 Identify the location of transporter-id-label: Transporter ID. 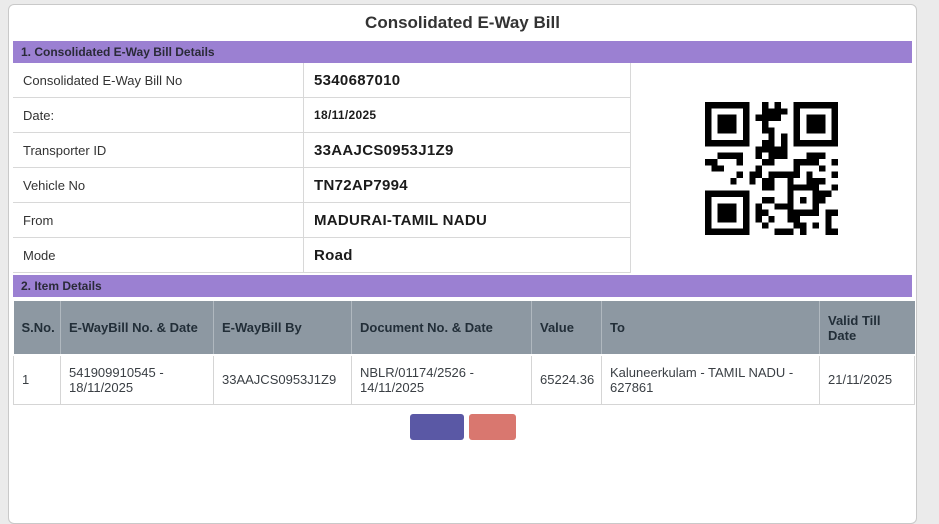
(158, 150).